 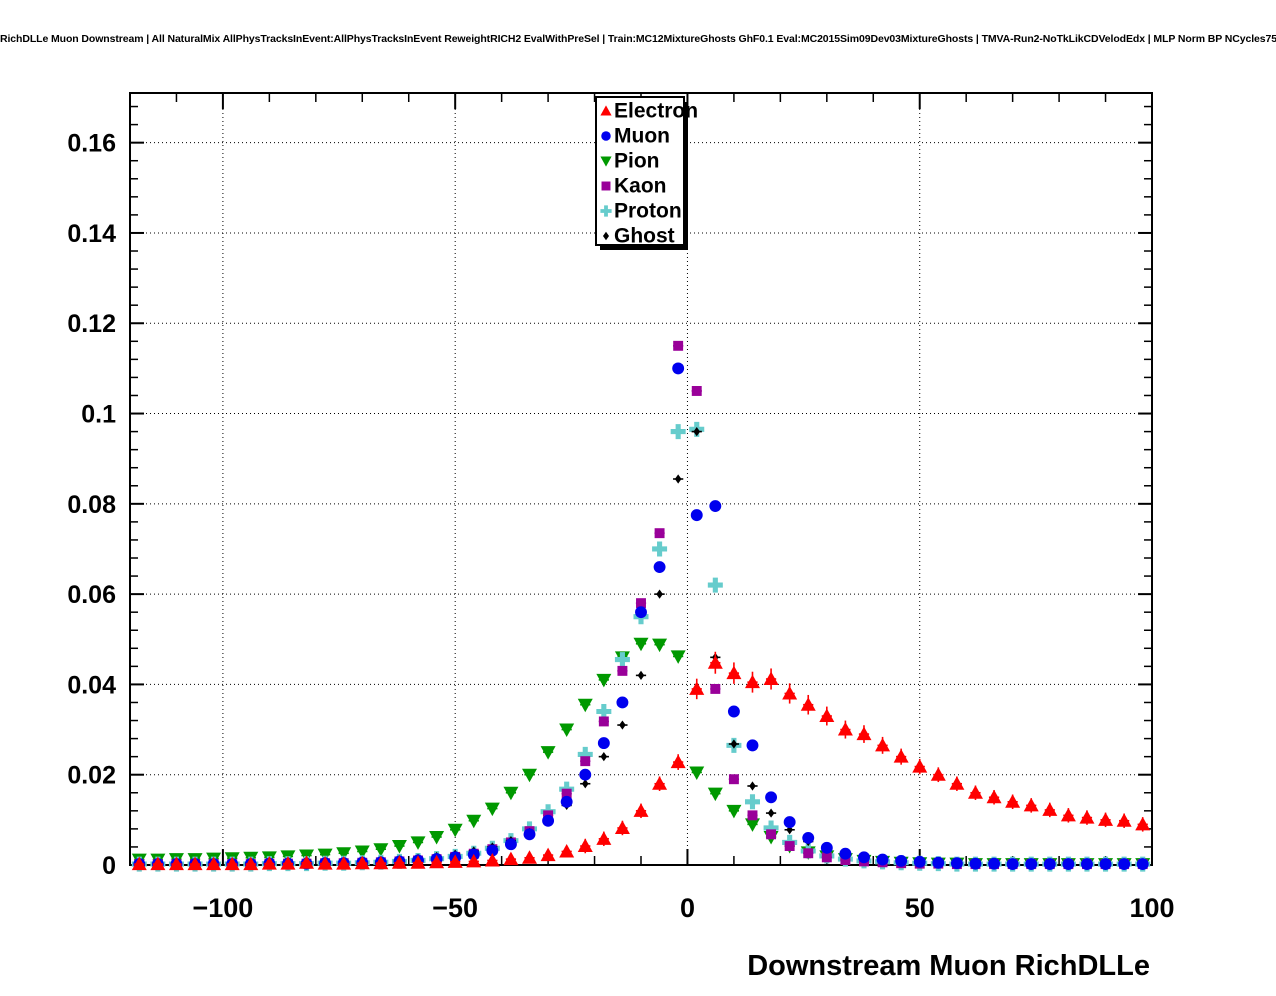 I want to click on legend-label: Muon, so click(x=642, y=136).